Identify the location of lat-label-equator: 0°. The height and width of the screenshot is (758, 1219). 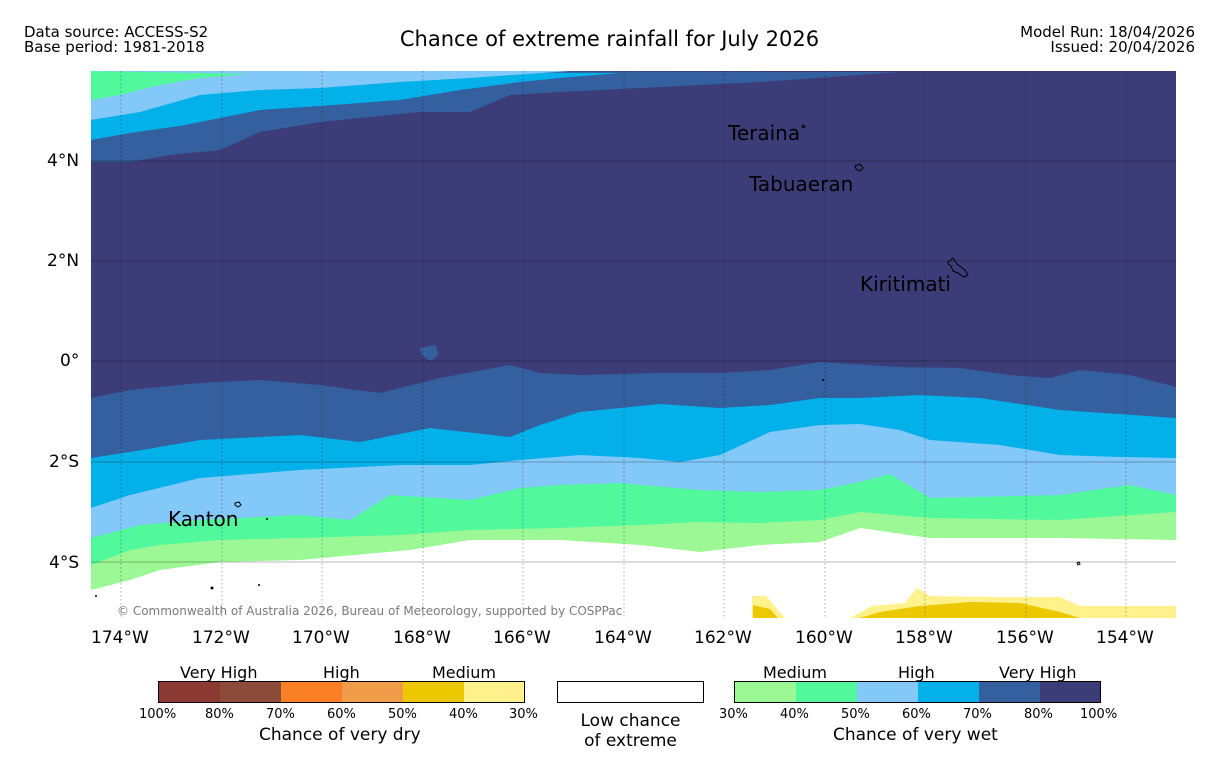
(70, 361).